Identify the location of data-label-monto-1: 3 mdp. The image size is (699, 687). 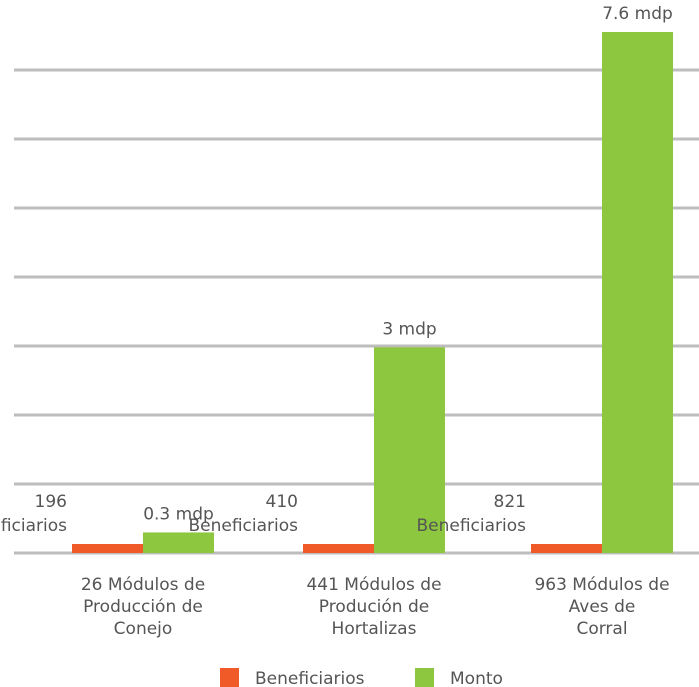
(409, 329).